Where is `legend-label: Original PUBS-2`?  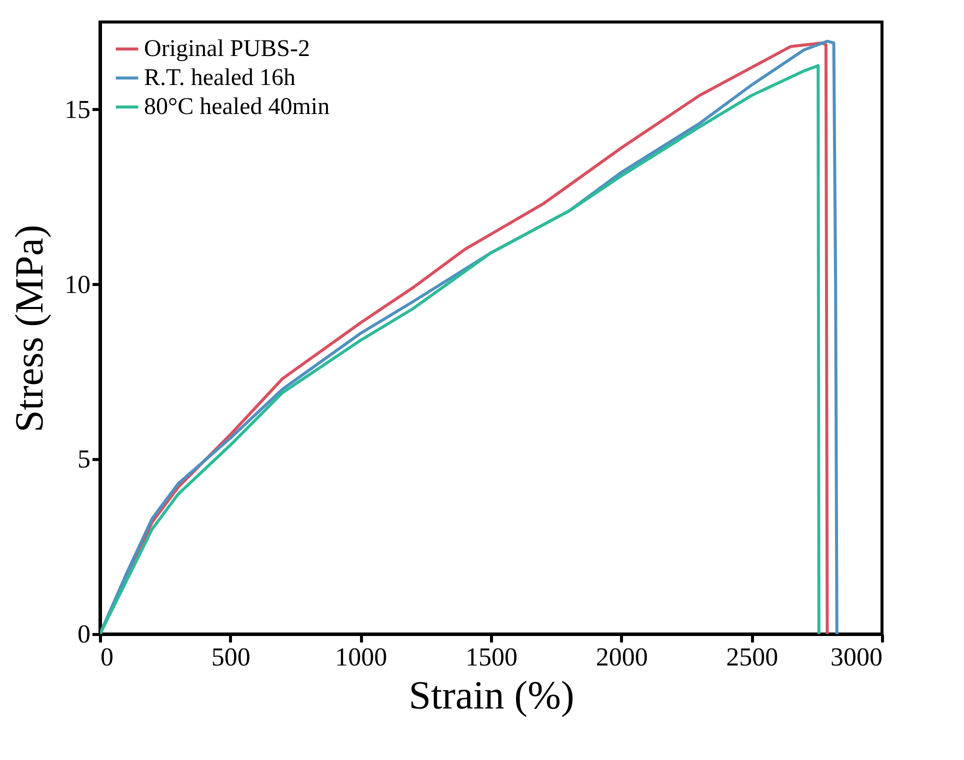 legend-label: Original PUBS-2 is located at coordinates (227, 49).